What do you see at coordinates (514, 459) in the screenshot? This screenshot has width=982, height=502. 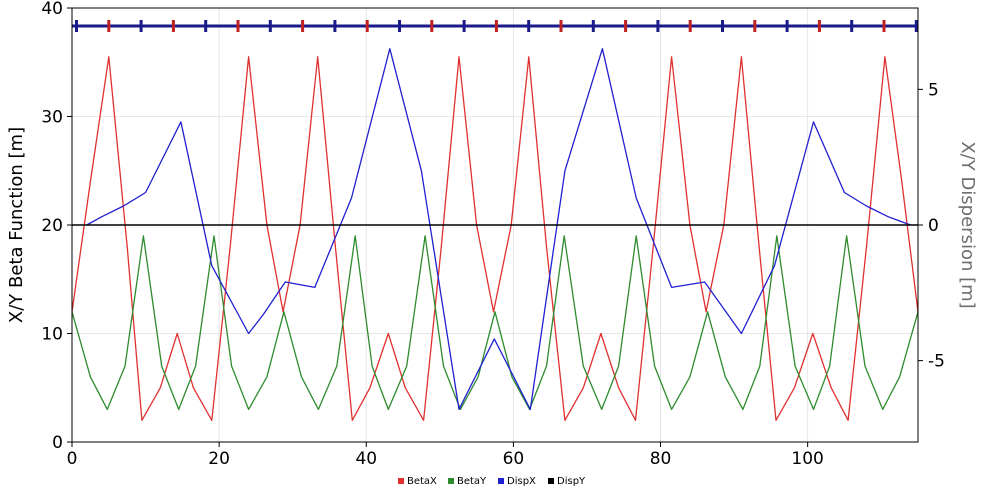 I see `x-tick-label: 60` at bounding box center [514, 459].